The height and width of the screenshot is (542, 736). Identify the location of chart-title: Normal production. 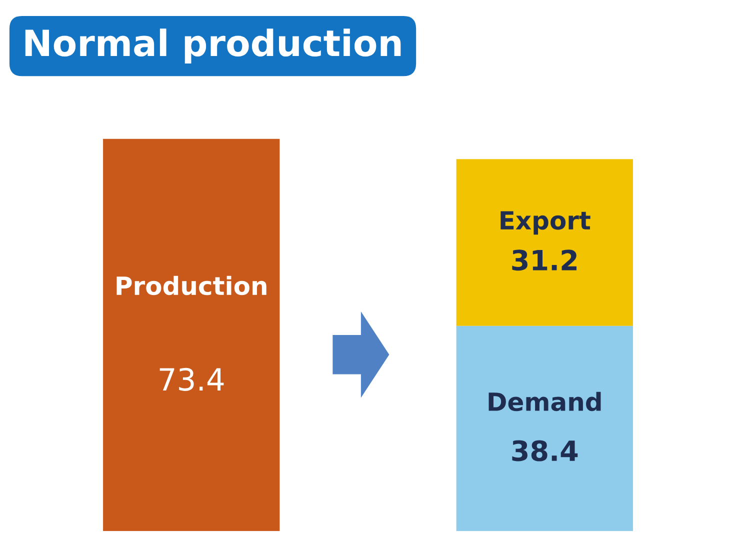
(213, 46).